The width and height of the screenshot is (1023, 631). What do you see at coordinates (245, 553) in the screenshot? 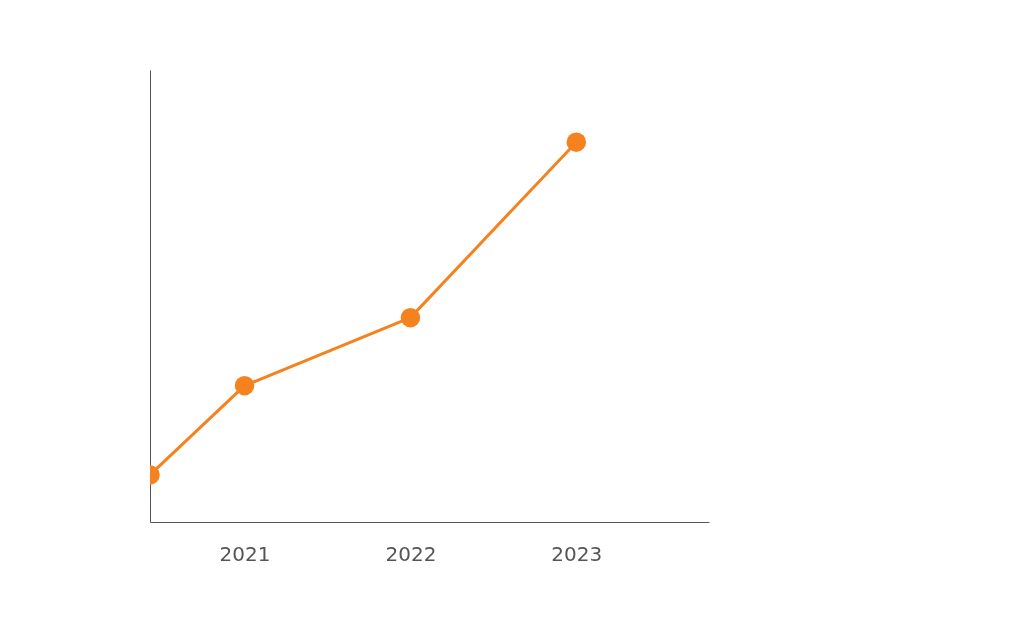
I see `x-tick-label: 2021` at bounding box center [245, 553].